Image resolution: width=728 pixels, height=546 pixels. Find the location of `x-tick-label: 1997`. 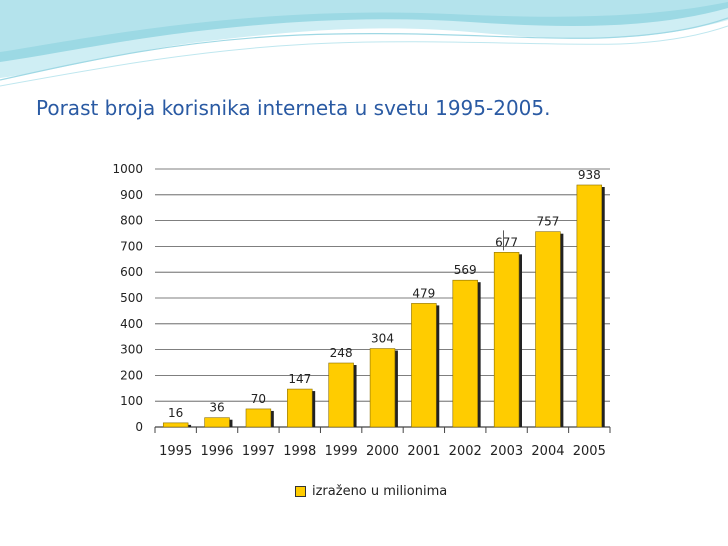

x-tick-label: 1997 is located at coordinates (258, 451).